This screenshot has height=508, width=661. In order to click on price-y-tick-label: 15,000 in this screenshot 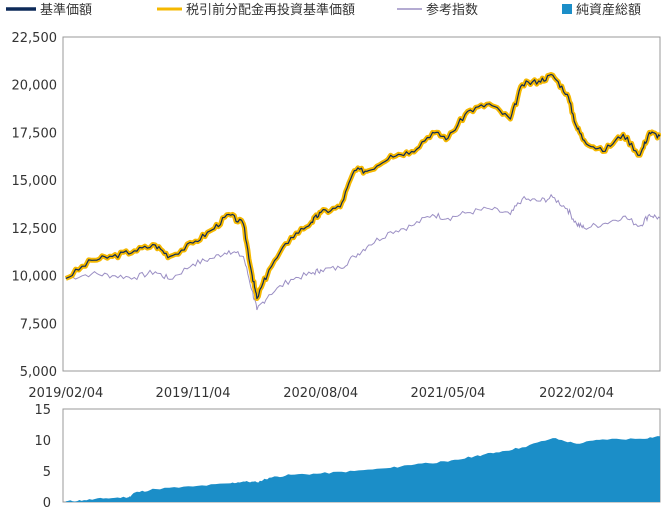, I will do `click(35, 181)`.